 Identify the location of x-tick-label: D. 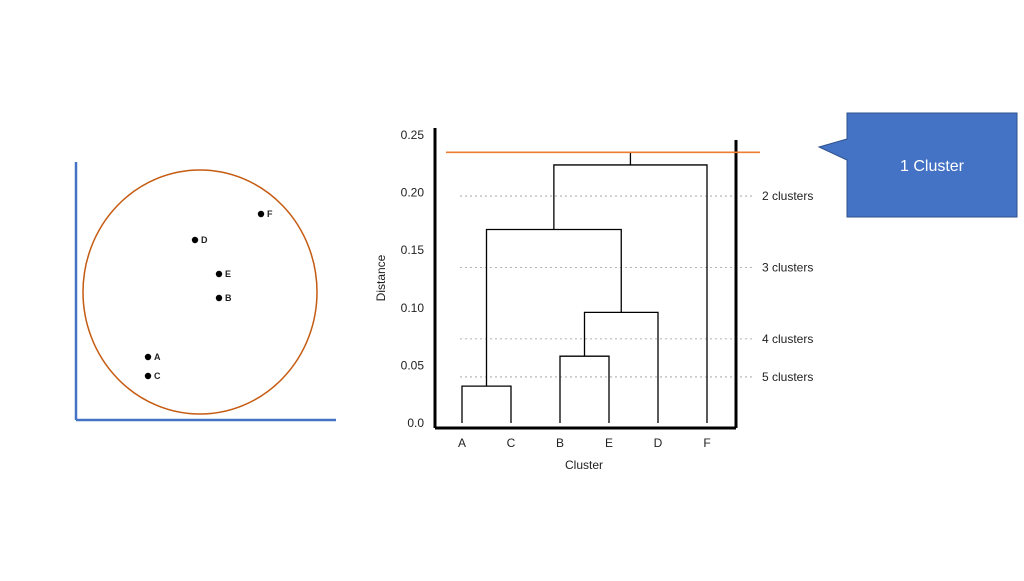
(658, 443).